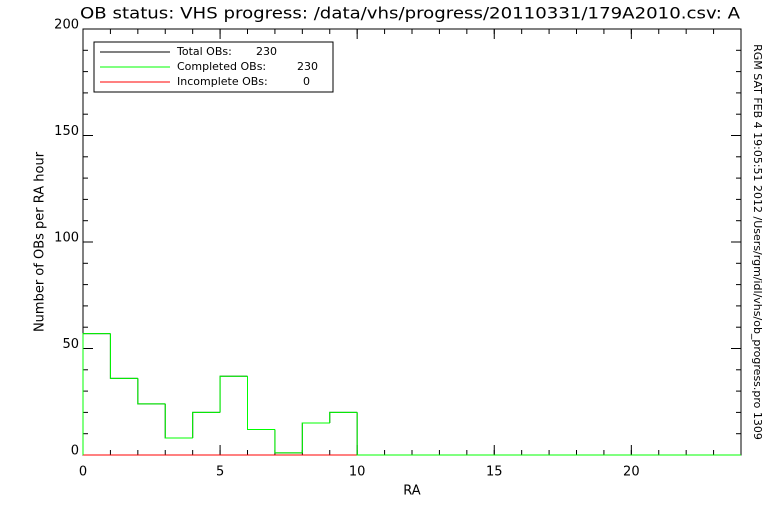  I want to click on x-tick-label: 5, so click(220, 472).